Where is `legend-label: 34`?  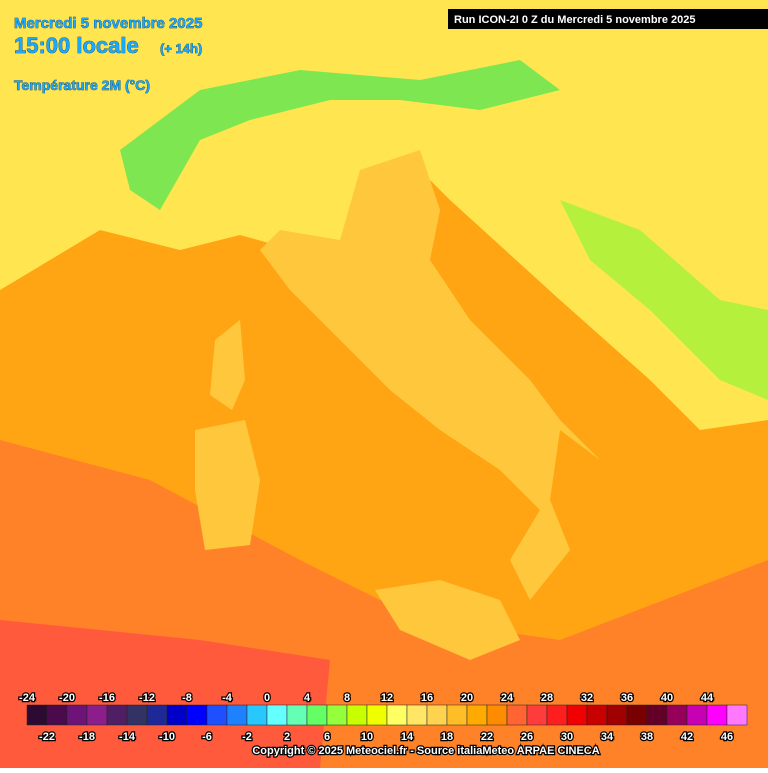 legend-label: 34 is located at coordinates (607, 737).